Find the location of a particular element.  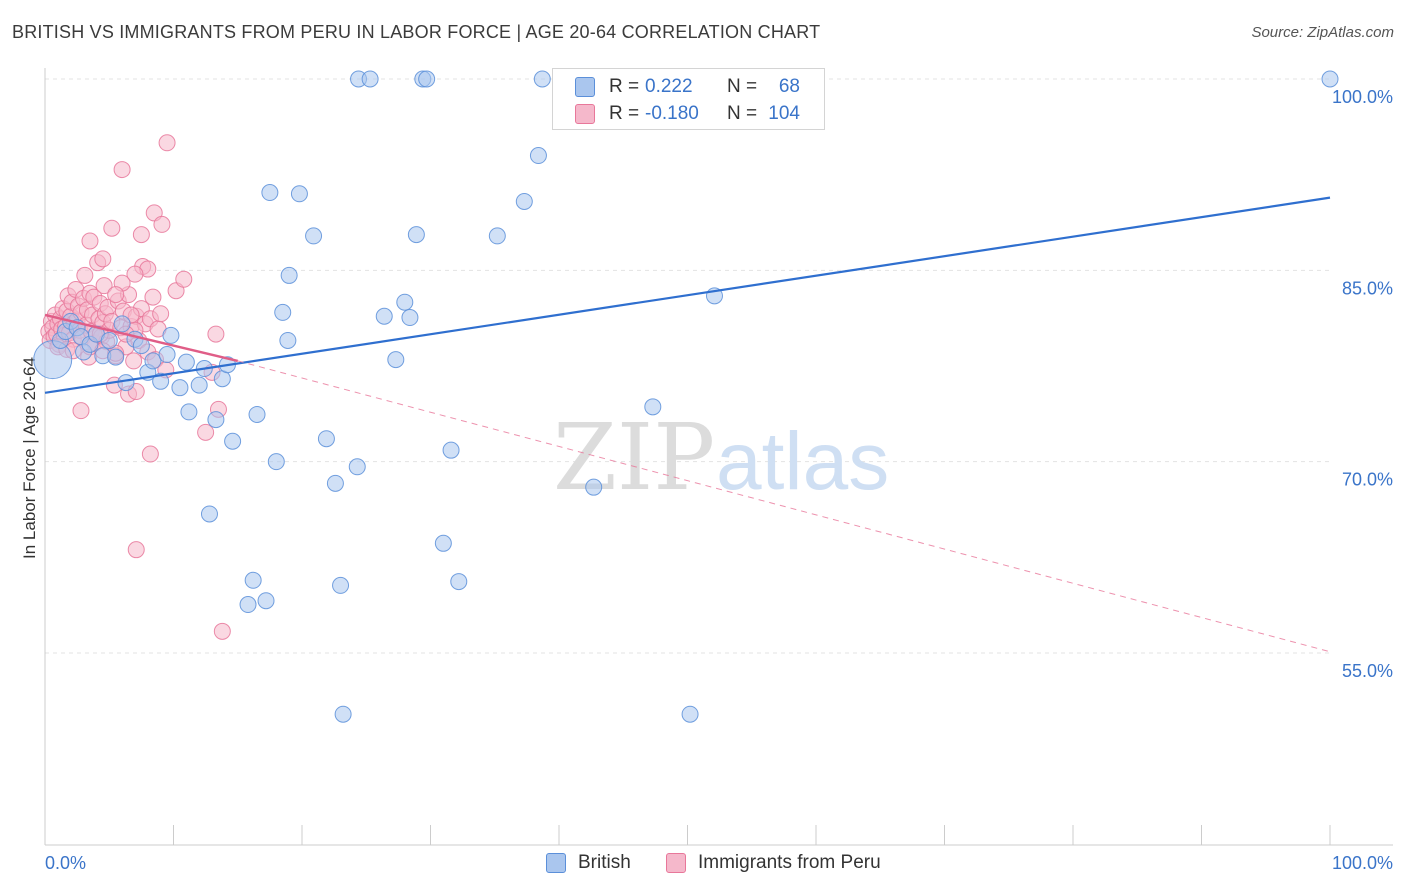

x-tick-label: 100.0% is located at coordinates (1362, 863).